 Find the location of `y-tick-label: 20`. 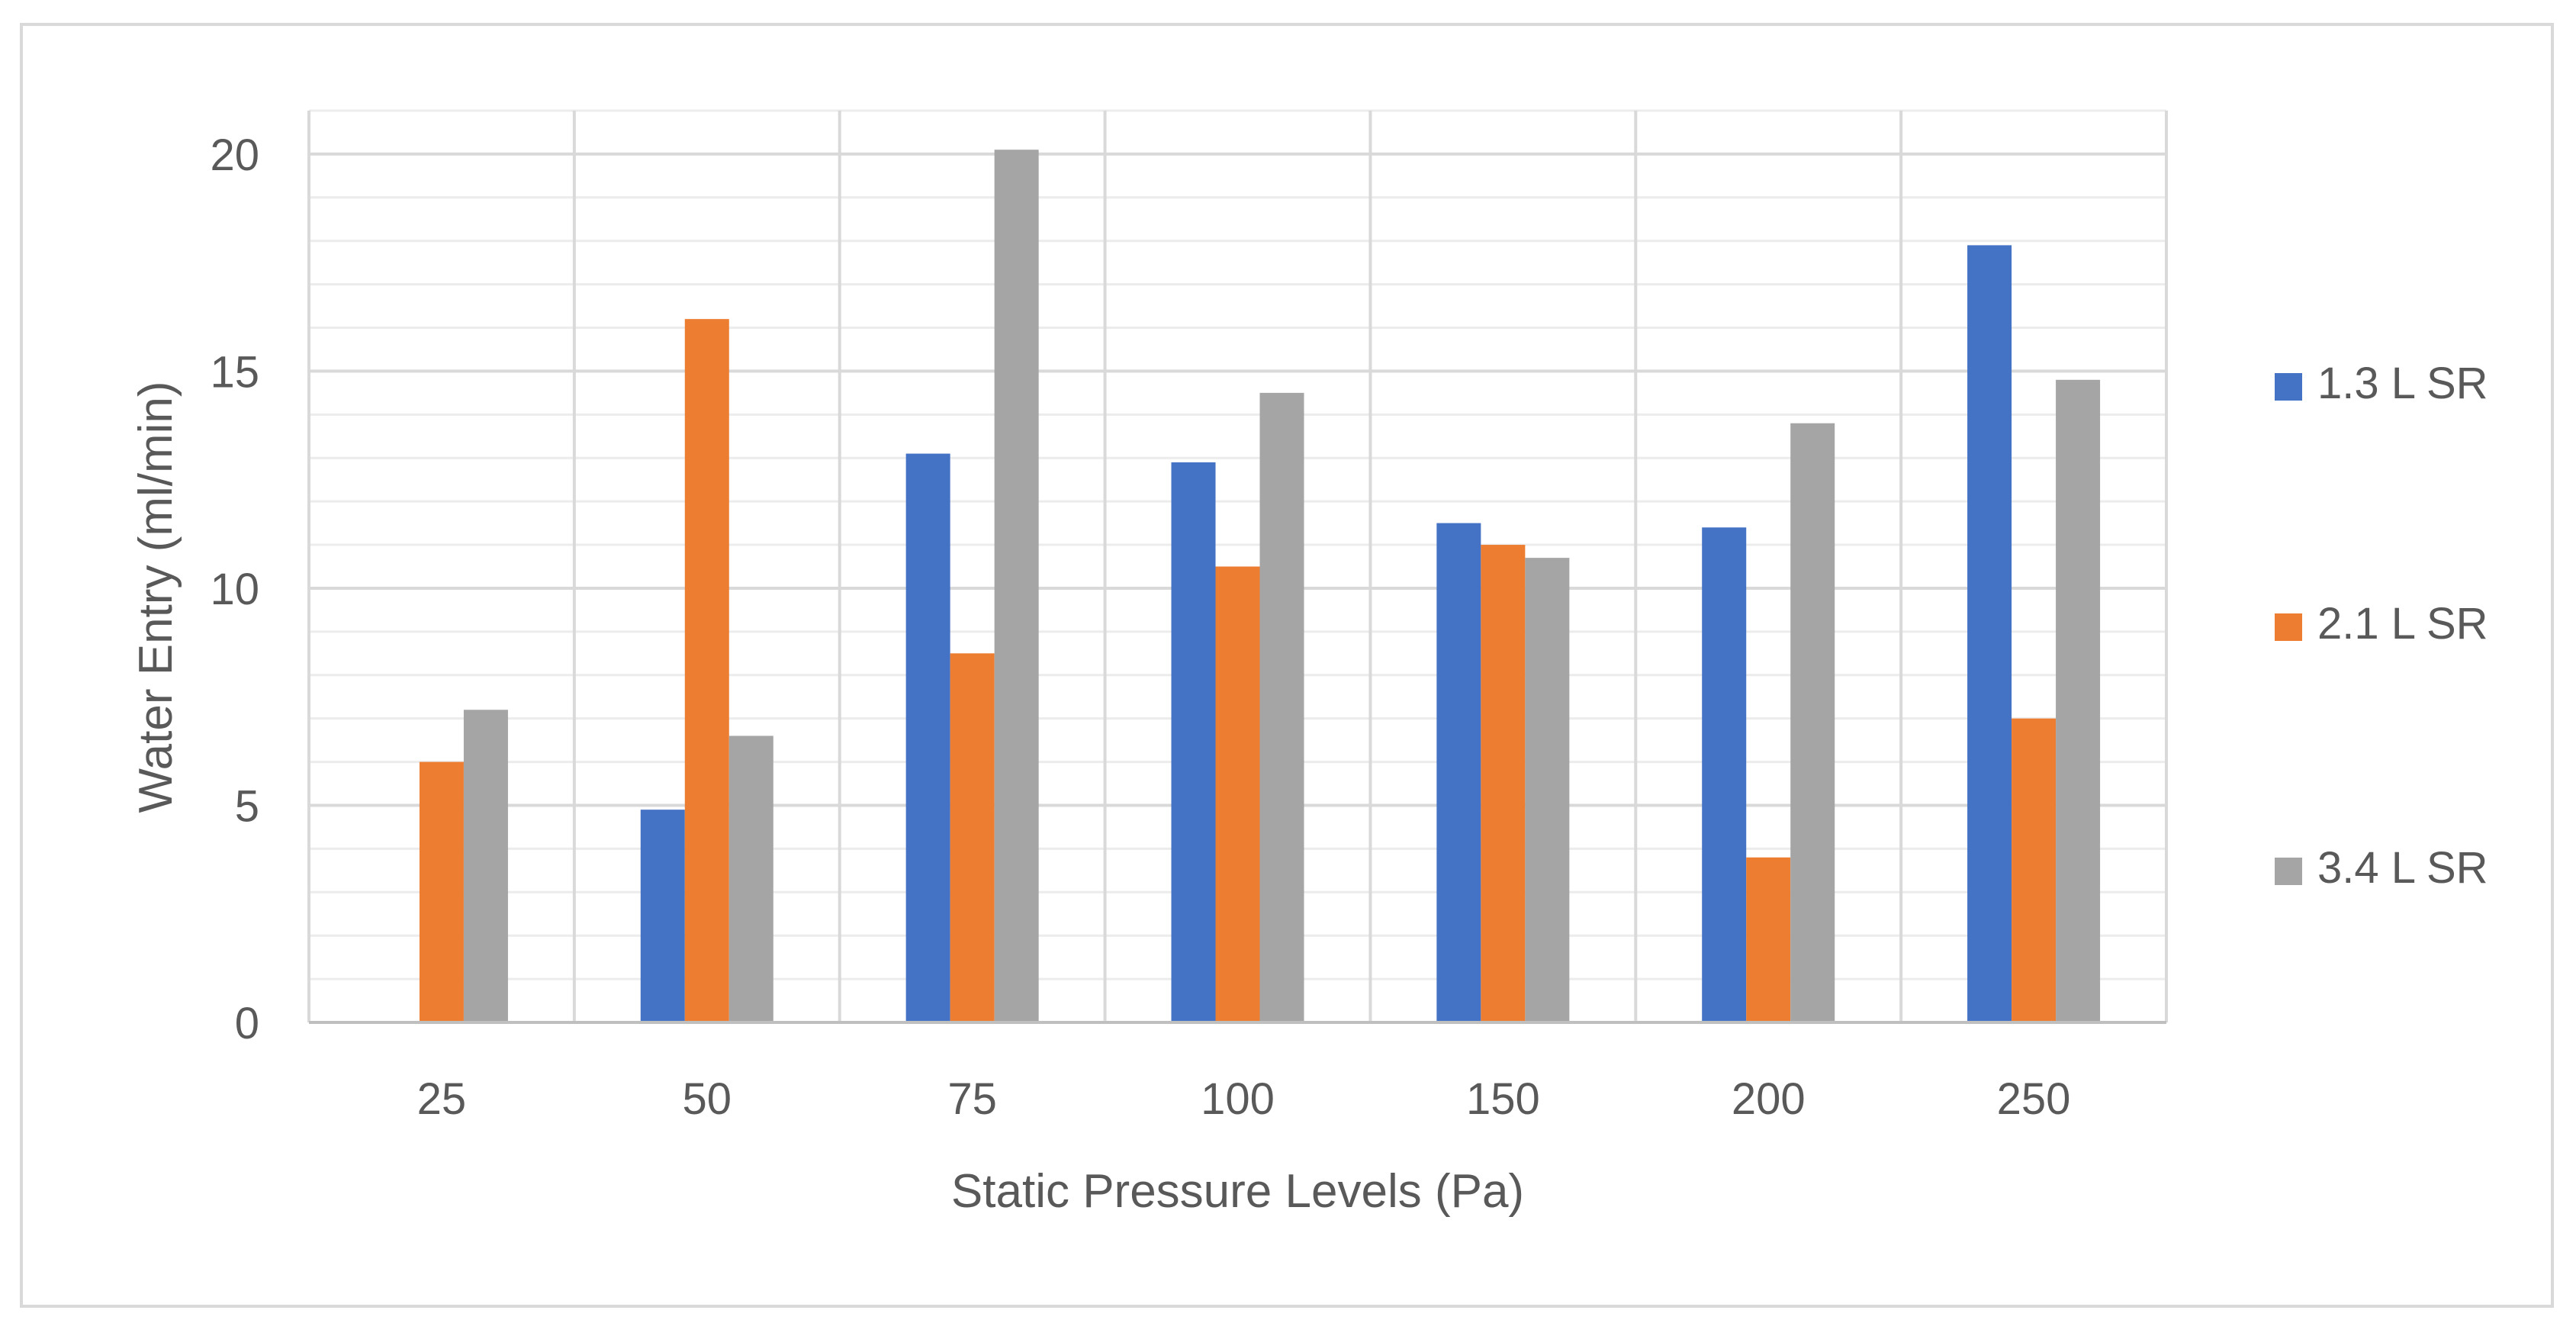

y-tick-label: 20 is located at coordinates (234, 155).